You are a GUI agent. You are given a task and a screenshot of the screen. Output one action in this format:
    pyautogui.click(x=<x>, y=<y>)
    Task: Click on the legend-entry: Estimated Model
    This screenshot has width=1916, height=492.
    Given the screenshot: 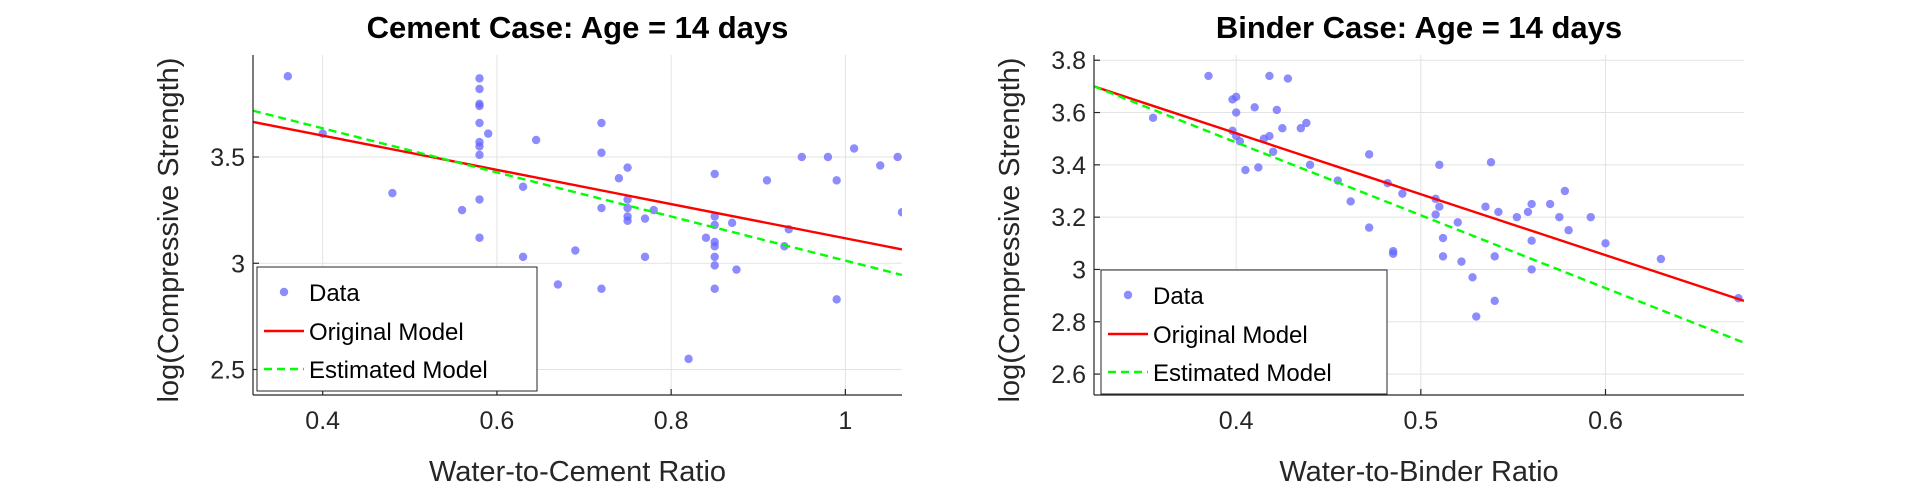 What is the action you would take?
    pyautogui.click(x=1242, y=373)
    